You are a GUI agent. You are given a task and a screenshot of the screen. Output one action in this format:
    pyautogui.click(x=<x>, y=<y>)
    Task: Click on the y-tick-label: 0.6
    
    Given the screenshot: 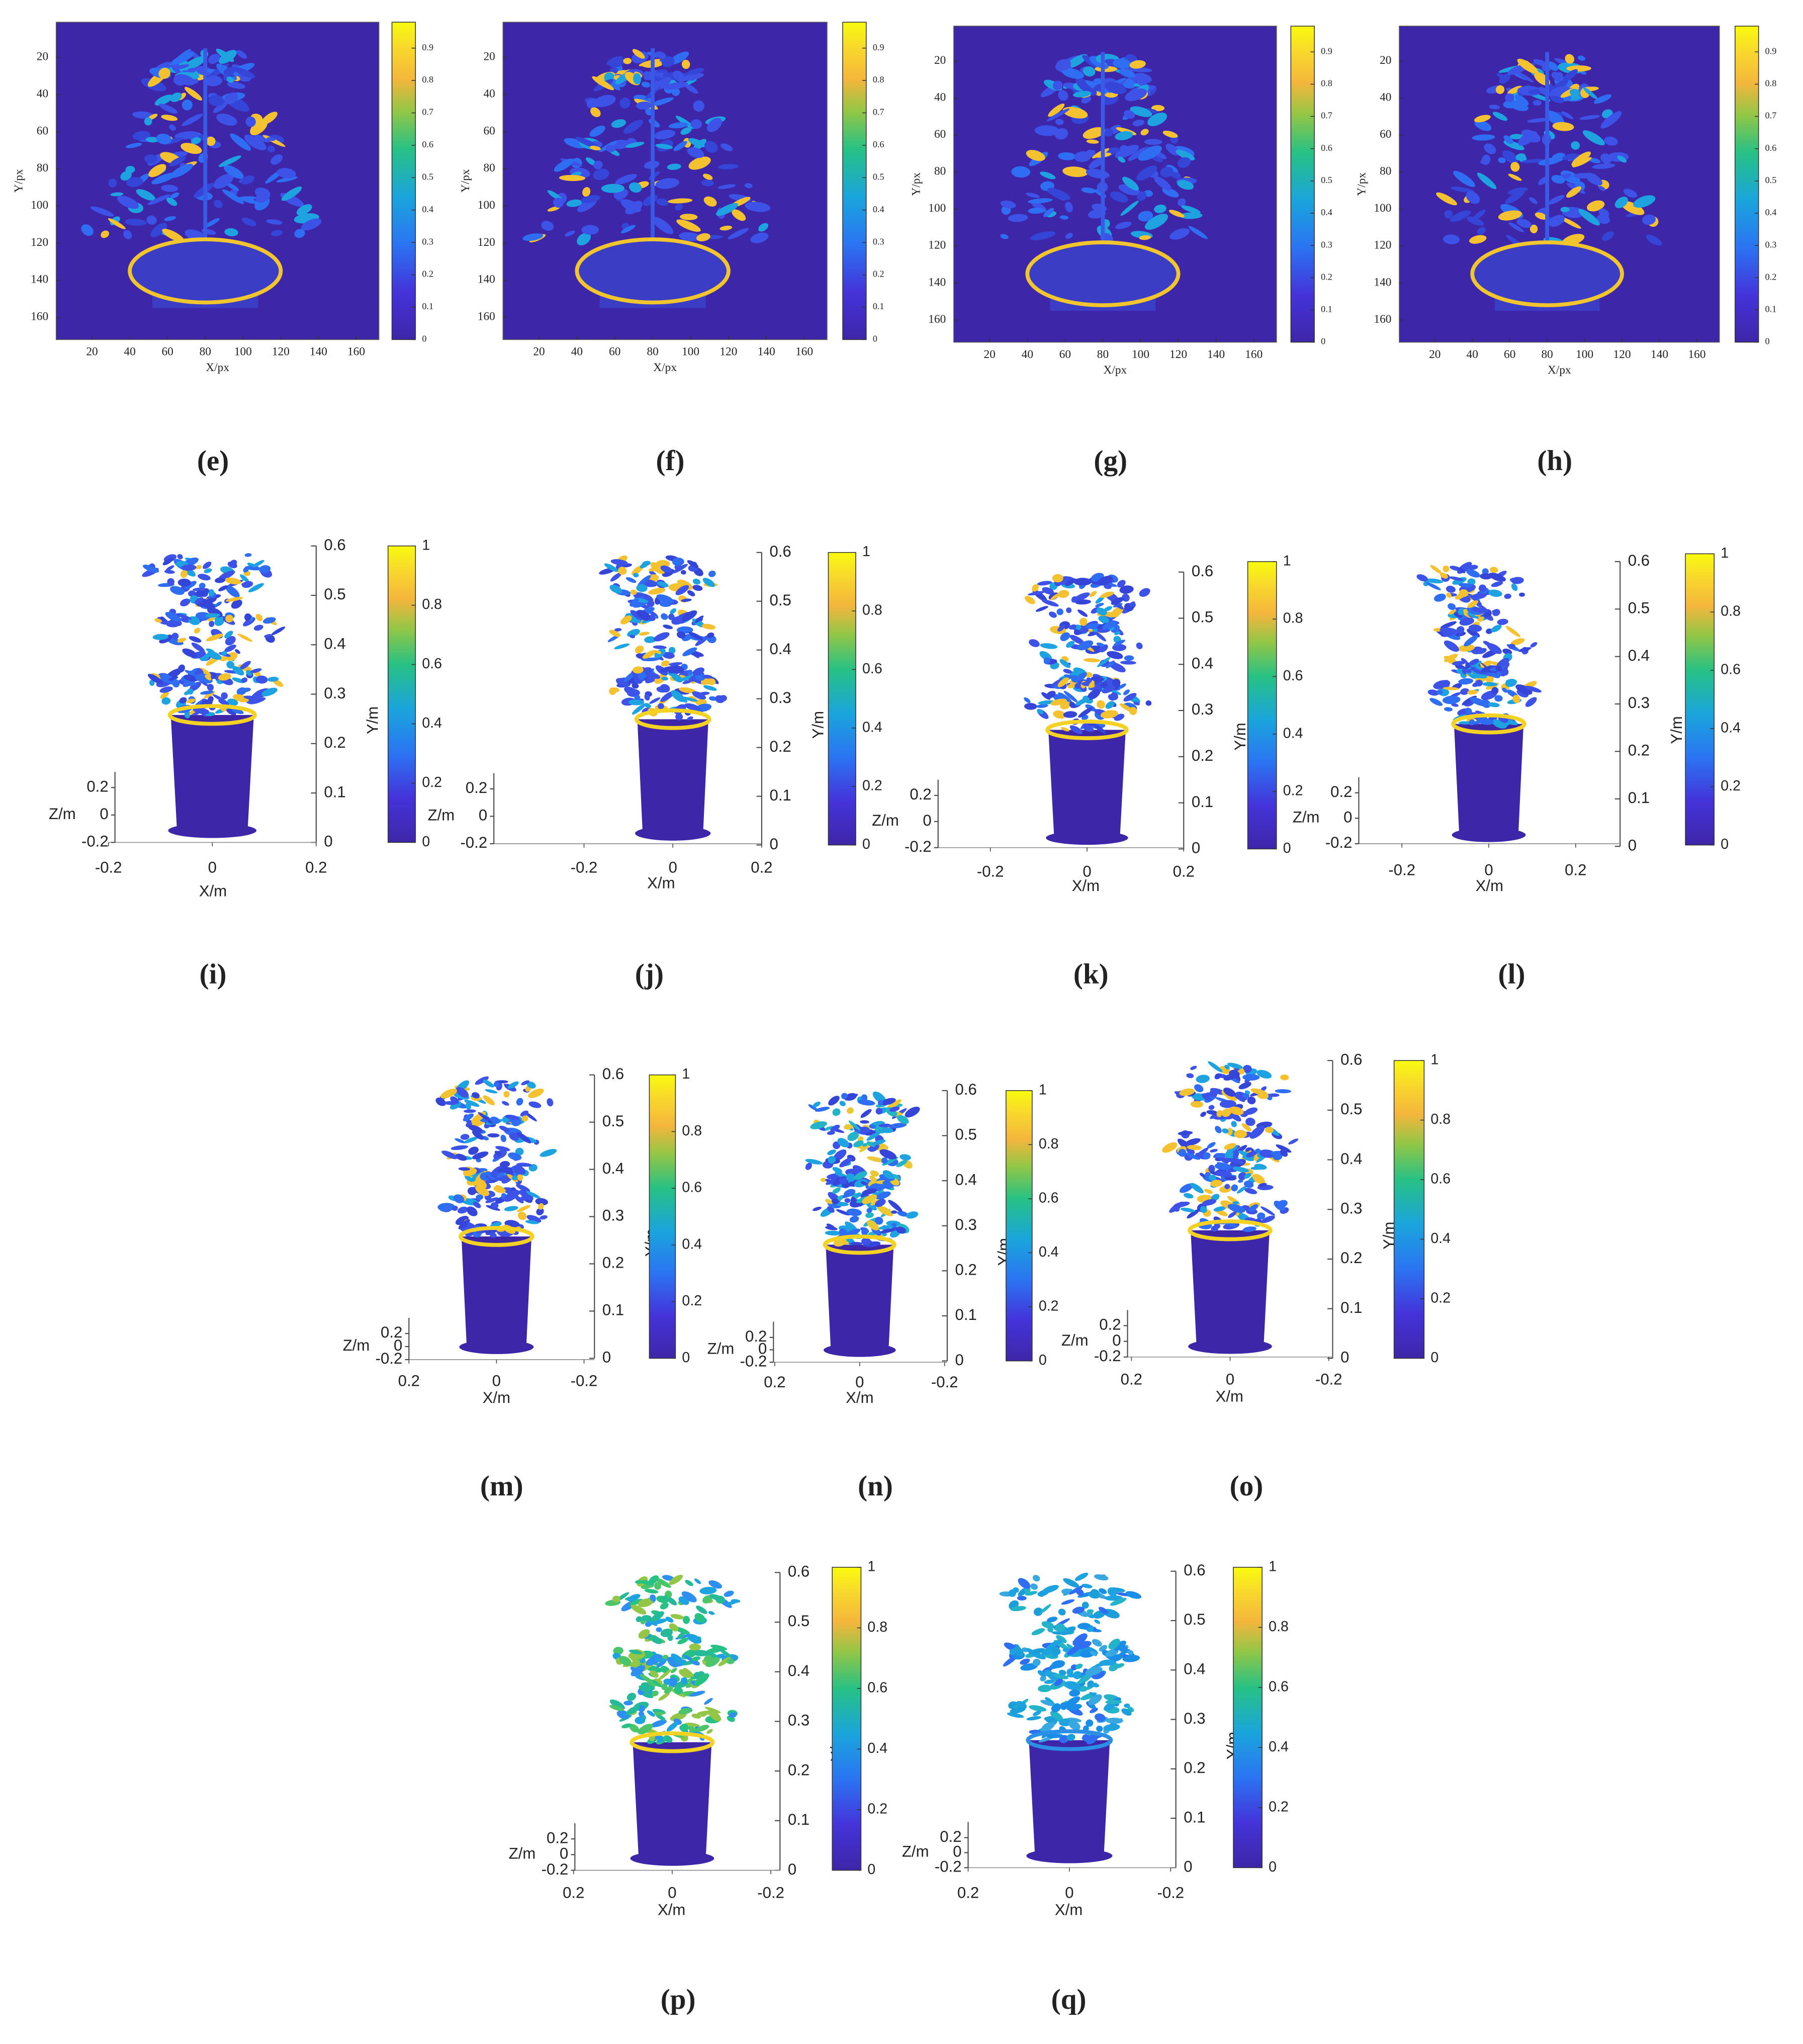 What is the action you would take?
    pyautogui.click(x=334, y=545)
    